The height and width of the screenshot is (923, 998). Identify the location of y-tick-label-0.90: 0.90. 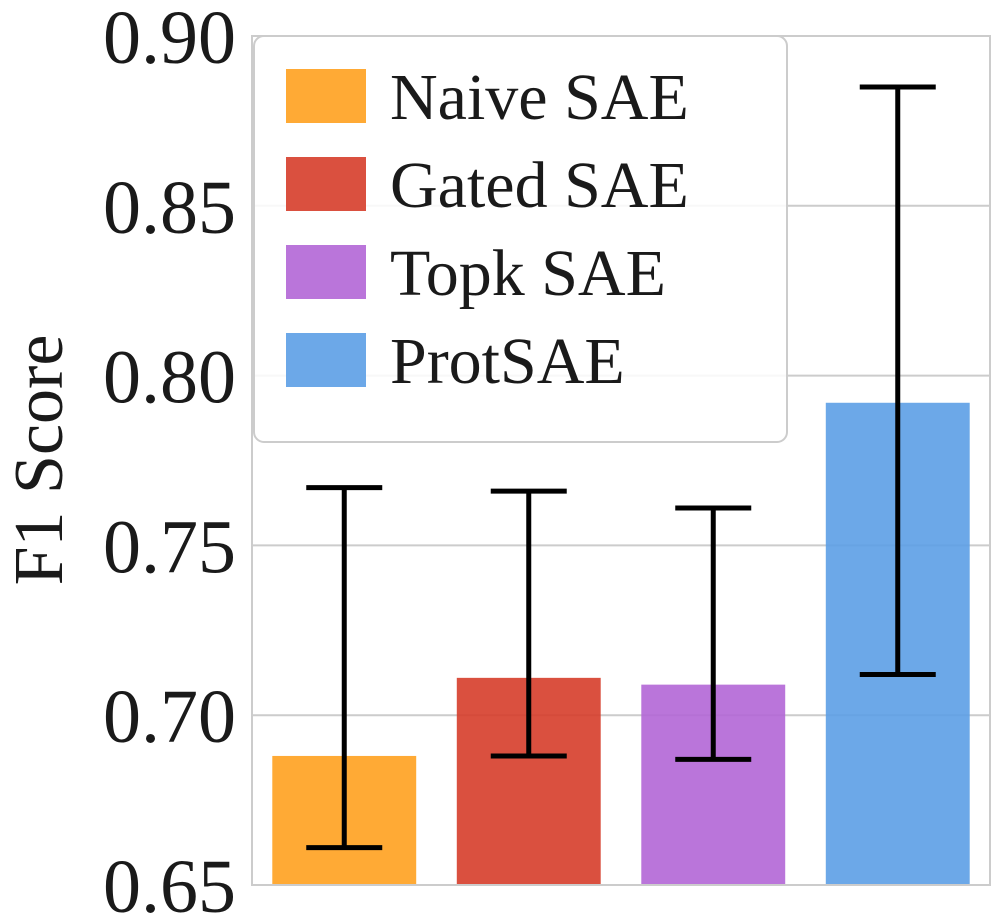
(169, 40).